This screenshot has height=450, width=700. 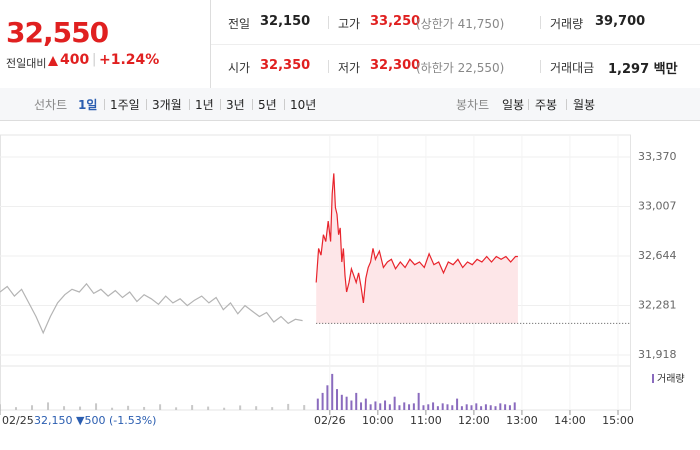 I want to click on y-tick-label: 31,918, so click(x=657, y=354).